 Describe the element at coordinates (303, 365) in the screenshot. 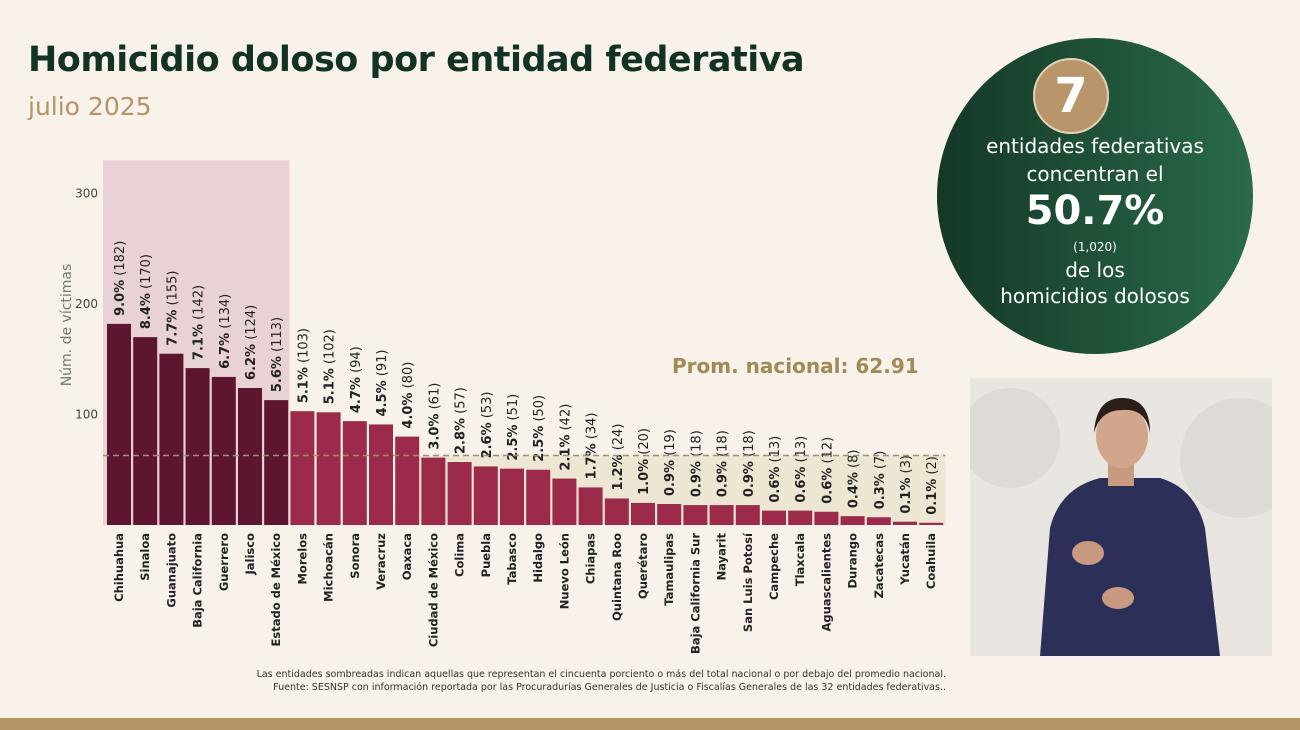

I see `value-label: 5.1% (103)` at that location.